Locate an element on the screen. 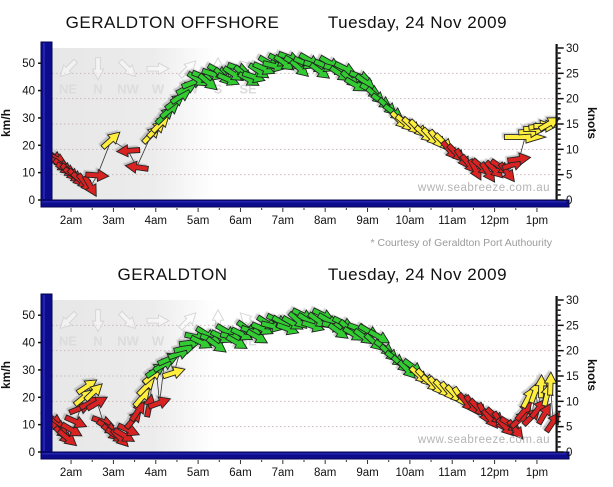 The width and height of the screenshot is (613, 487). left-axis-tick-label: 50 is located at coordinates (28, 316).